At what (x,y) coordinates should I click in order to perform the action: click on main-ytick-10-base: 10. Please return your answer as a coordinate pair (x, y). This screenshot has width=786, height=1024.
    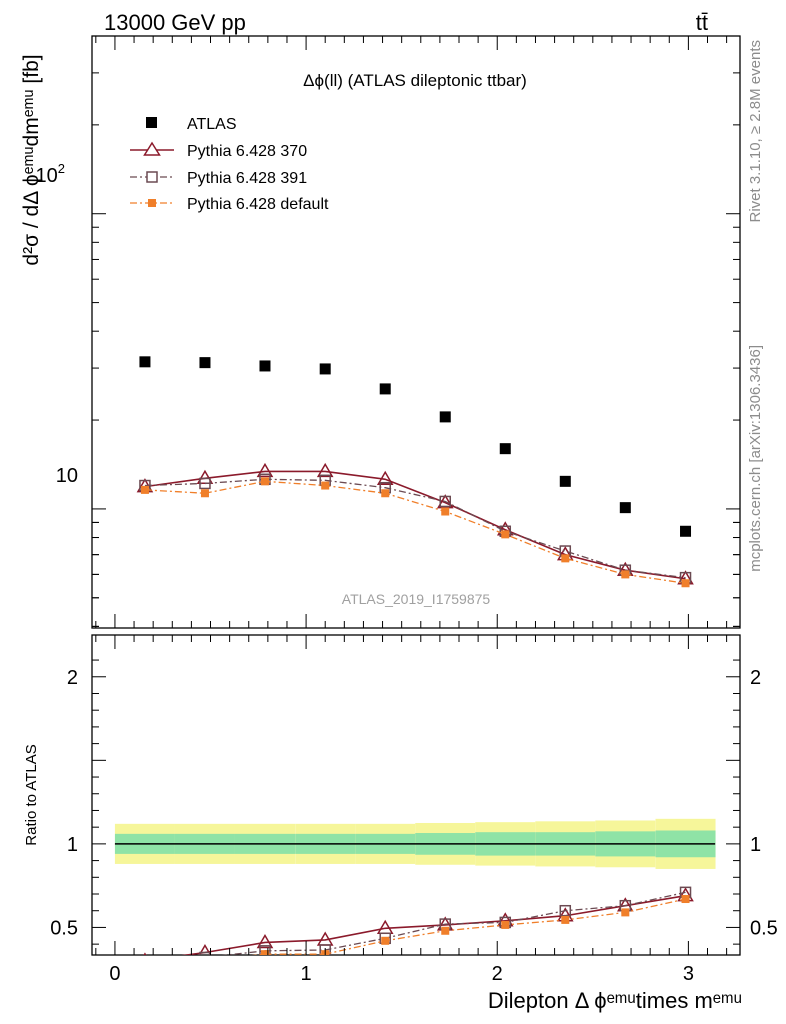
    Looking at the image, I should click on (47, 176).